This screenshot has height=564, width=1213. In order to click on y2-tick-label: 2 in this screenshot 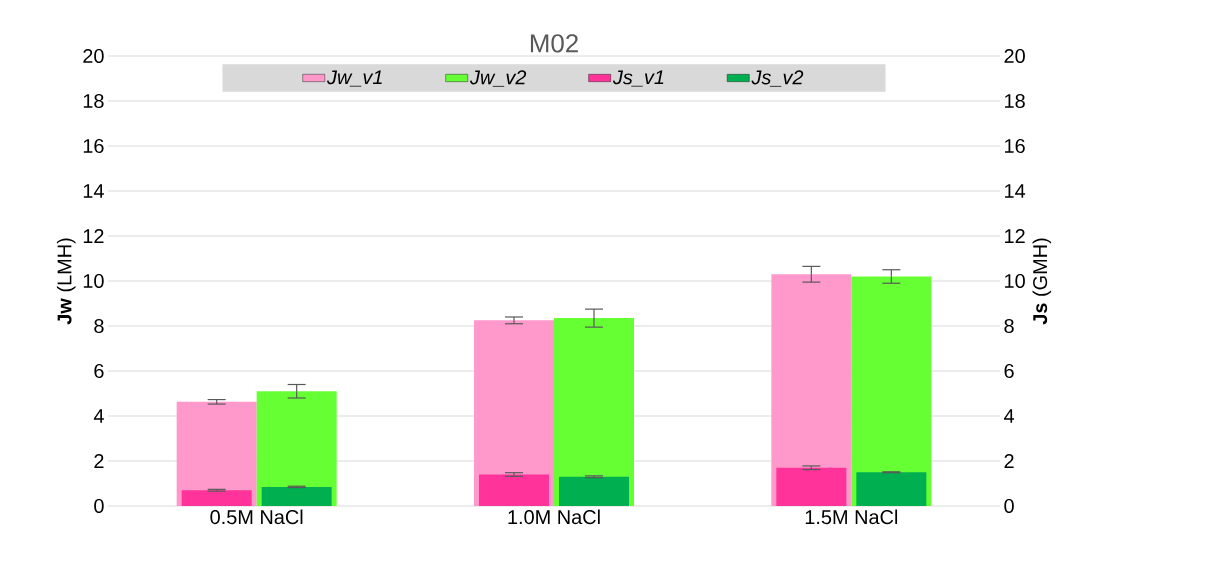, I will do `click(1009, 461)`.